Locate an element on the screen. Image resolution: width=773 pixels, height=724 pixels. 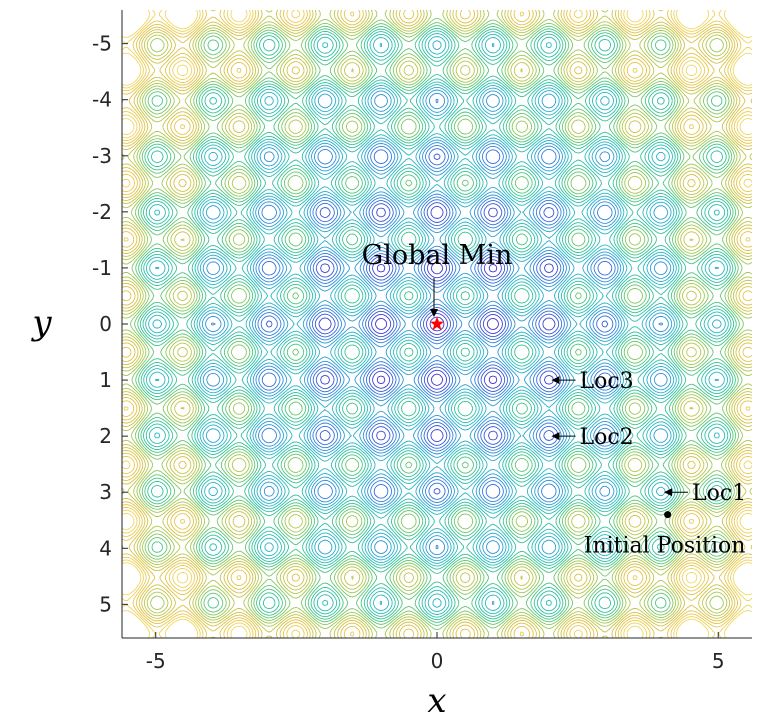
annotation-initial-position: Initial Position is located at coordinates (665, 546).